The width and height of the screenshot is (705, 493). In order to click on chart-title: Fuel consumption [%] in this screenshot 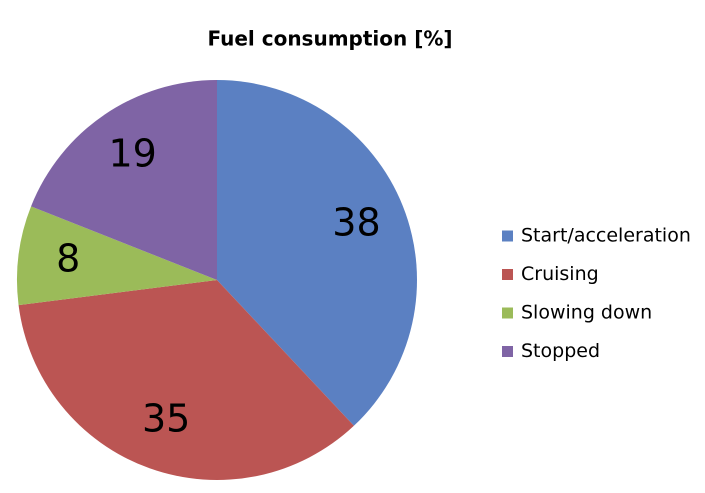, I will do `click(329, 39)`.